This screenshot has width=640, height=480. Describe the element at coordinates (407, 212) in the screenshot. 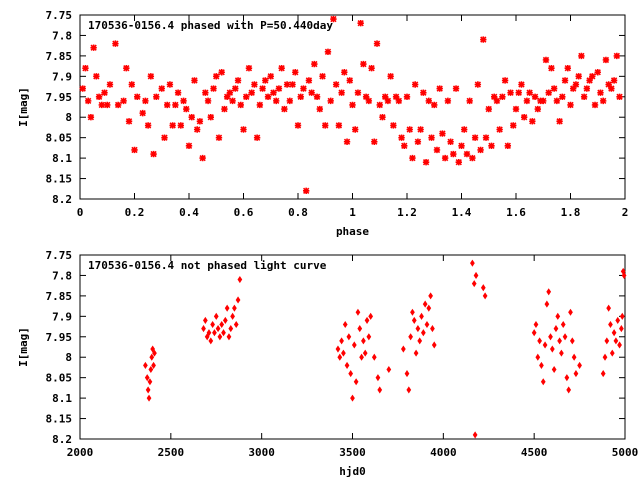

I see `x-tick-label: 1.2` at that location.